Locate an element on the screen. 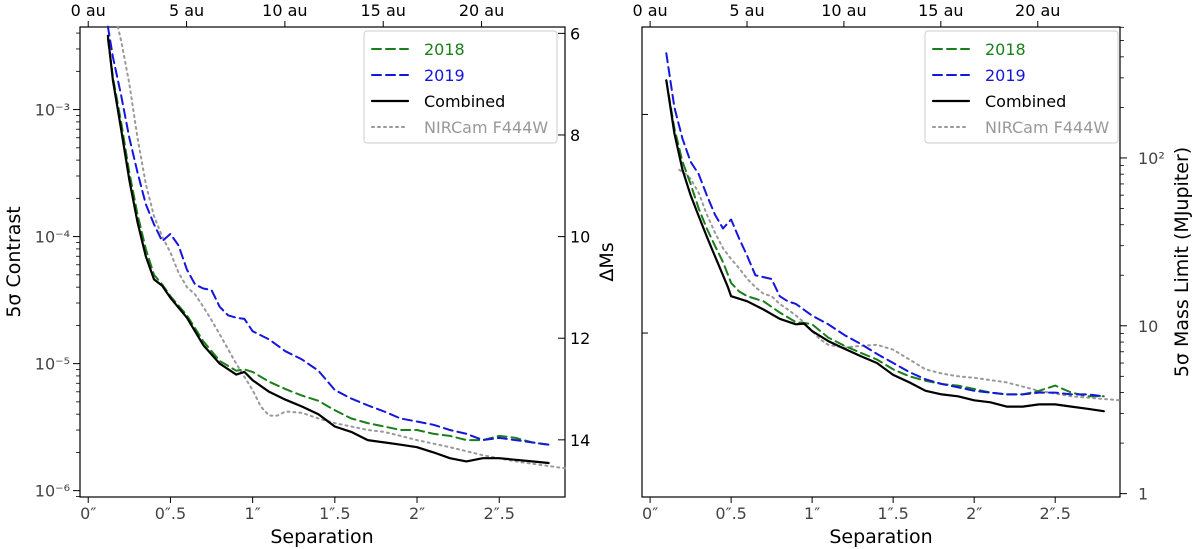 The width and height of the screenshot is (1200, 549). left-legend-box is located at coordinates (460, 87).